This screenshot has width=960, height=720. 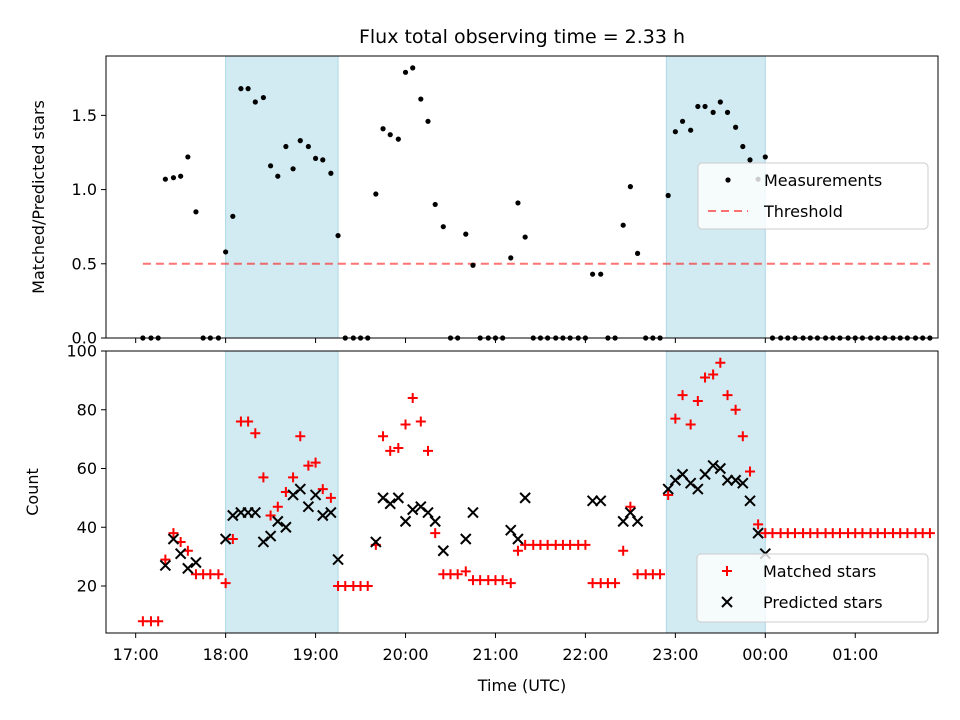 I want to click on x-tick-label: 18:00, so click(x=226, y=654).